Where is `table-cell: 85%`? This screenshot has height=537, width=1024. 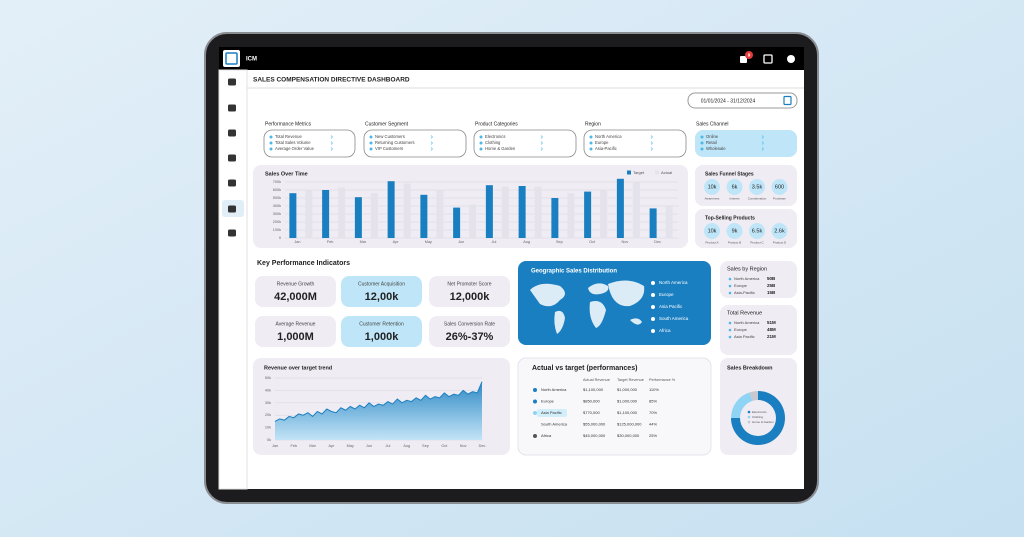
table-cell: 85% is located at coordinates (653, 401).